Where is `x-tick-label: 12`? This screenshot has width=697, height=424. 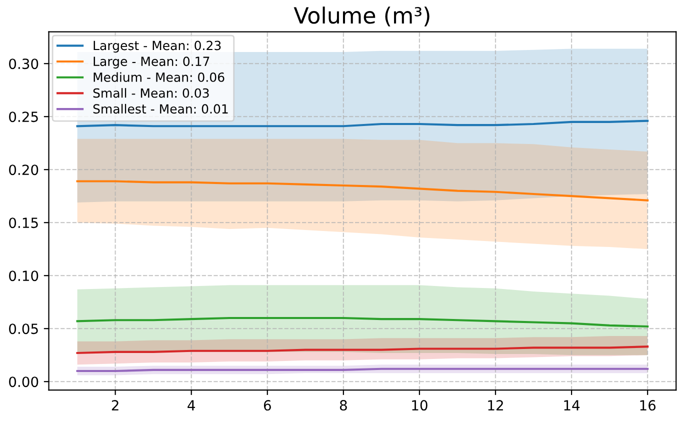
x-tick-label: 12 is located at coordinates (495, 405).